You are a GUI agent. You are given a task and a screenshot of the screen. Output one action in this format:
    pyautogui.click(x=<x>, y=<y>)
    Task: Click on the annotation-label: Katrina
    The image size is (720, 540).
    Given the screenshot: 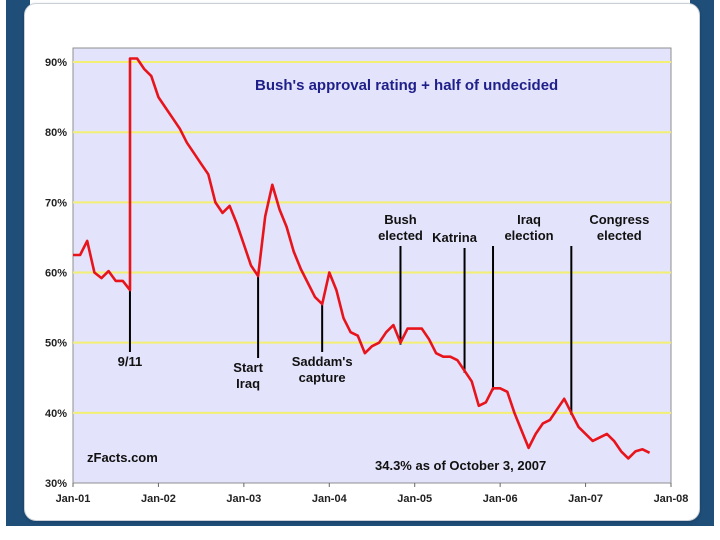 What is the action you would take?
    pyautogui.click(x=455, y=237)
    